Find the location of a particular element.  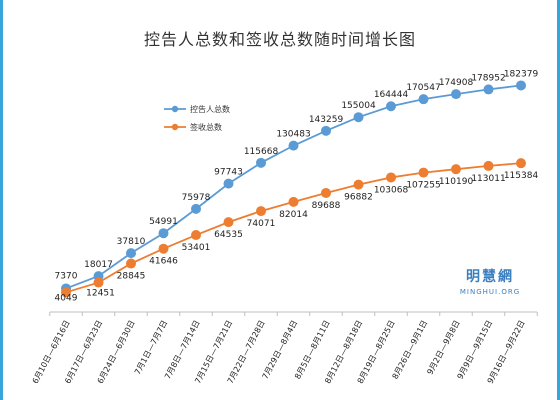

x-tick-label: 7月1日—7月7日 is located at coordinates (151, 348).